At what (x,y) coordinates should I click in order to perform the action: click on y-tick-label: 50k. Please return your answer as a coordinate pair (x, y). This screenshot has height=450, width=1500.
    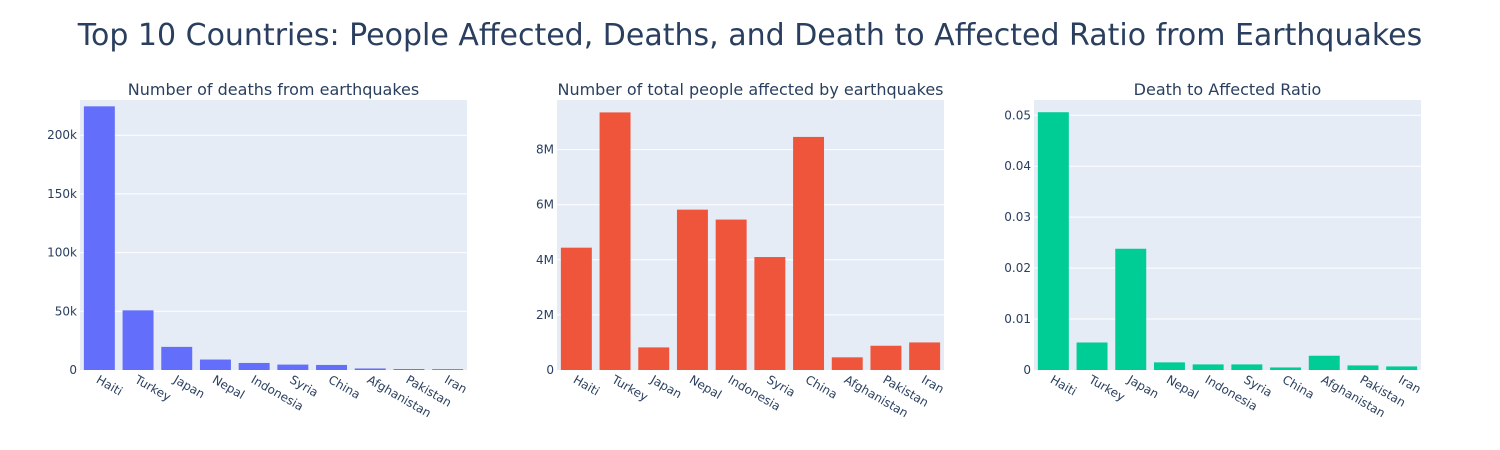
    Looking at the image, I should click on (66, 311).